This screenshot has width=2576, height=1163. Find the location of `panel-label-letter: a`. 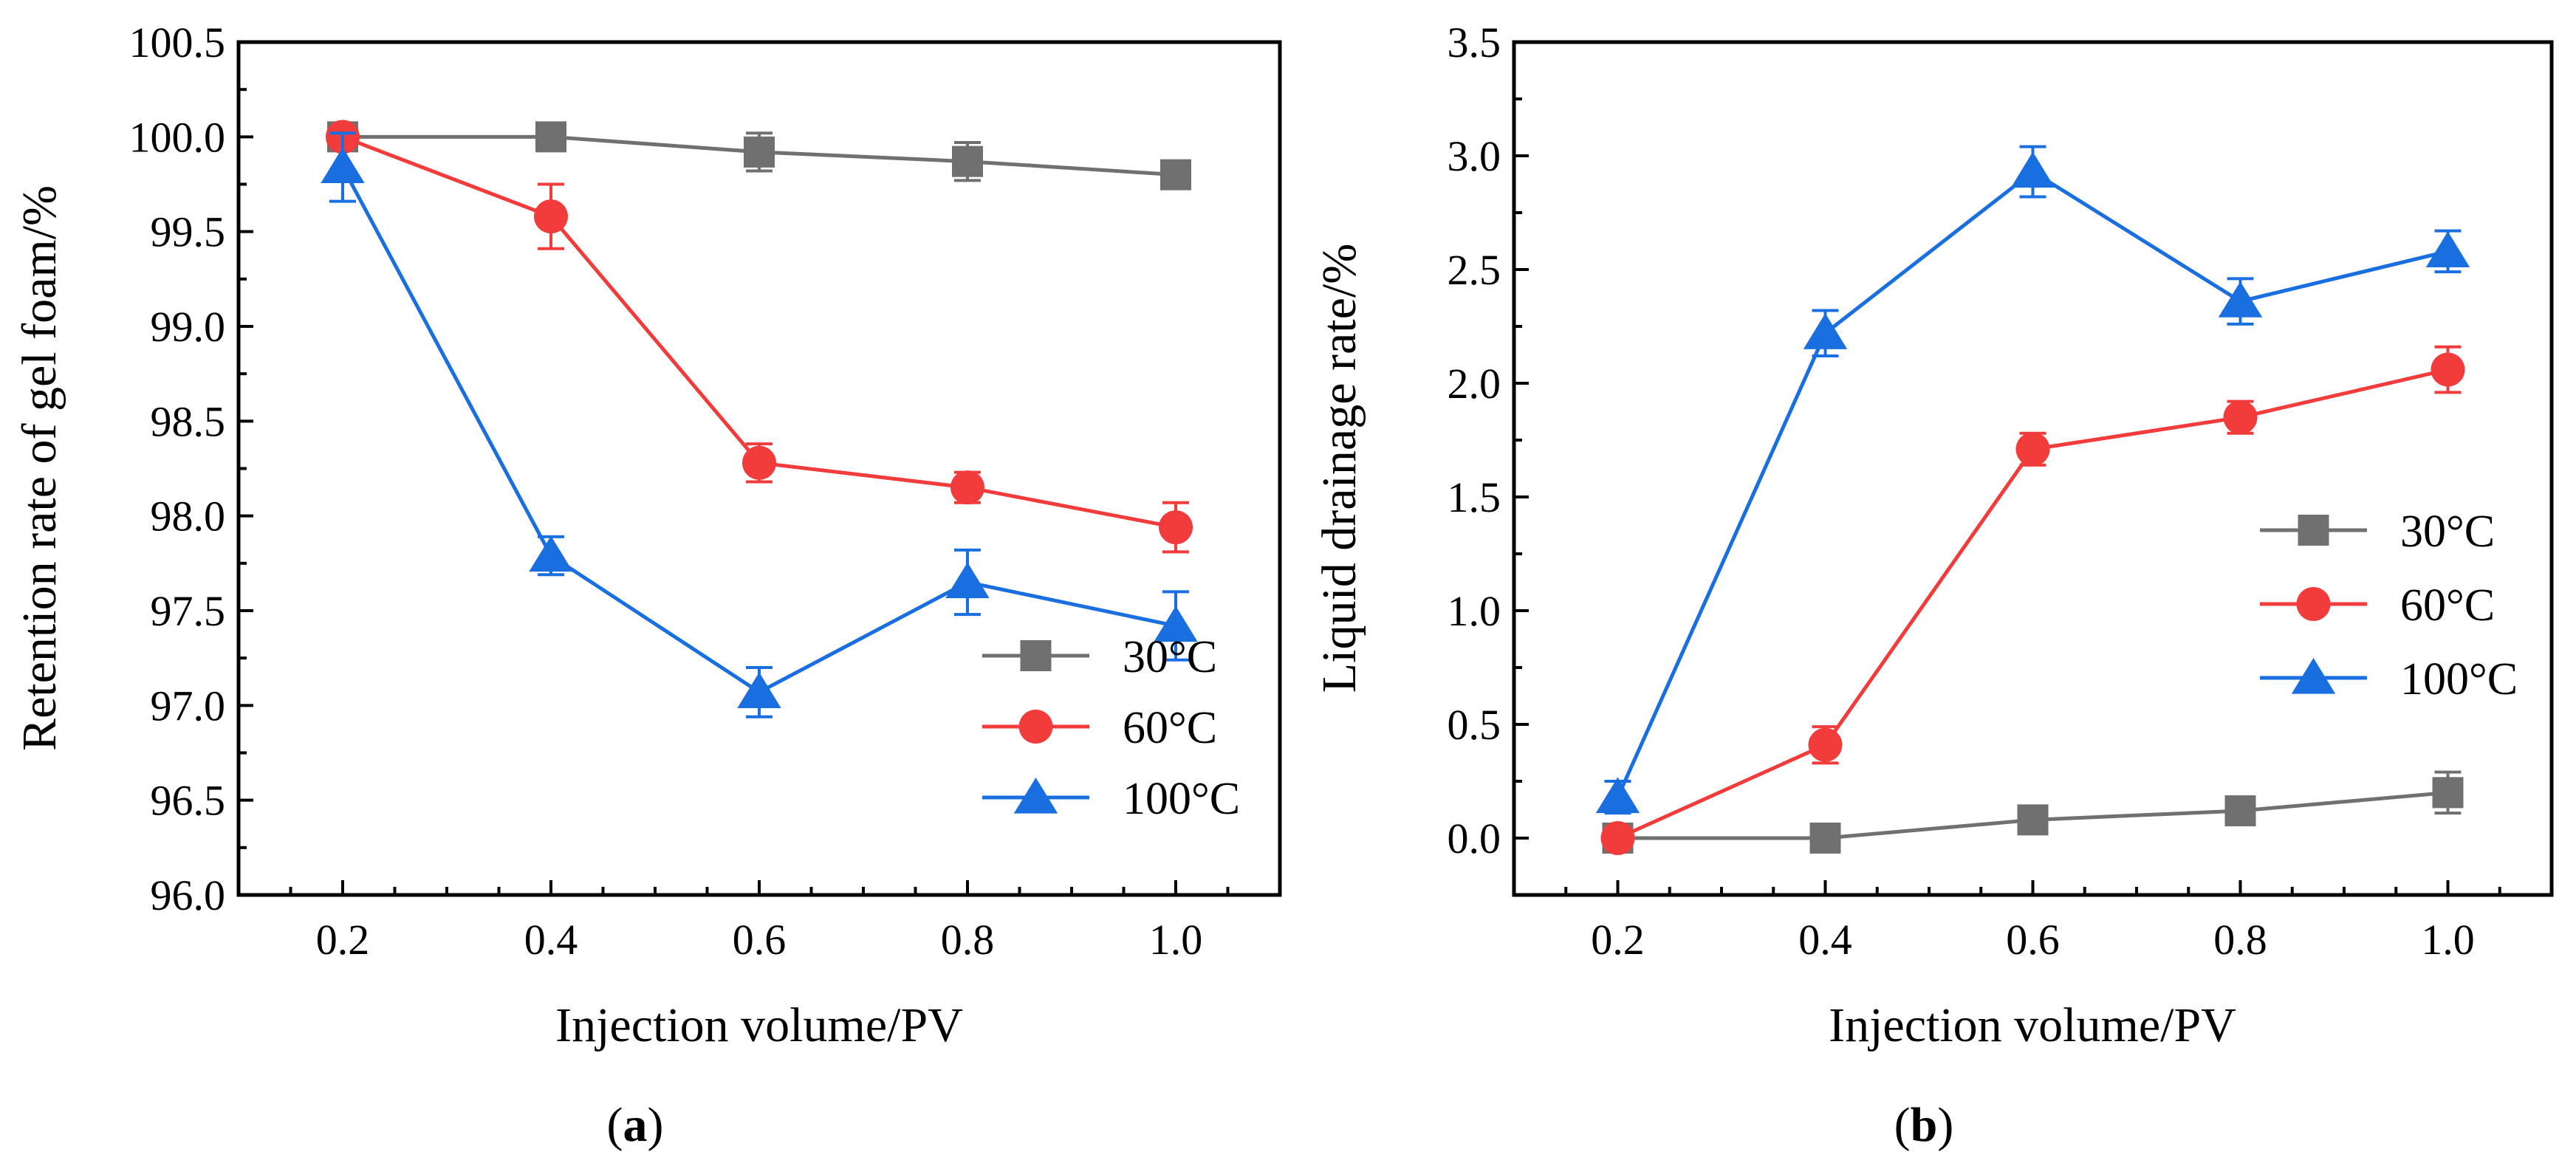

panel-label-letter: a is located at coordinates (635, 1125).